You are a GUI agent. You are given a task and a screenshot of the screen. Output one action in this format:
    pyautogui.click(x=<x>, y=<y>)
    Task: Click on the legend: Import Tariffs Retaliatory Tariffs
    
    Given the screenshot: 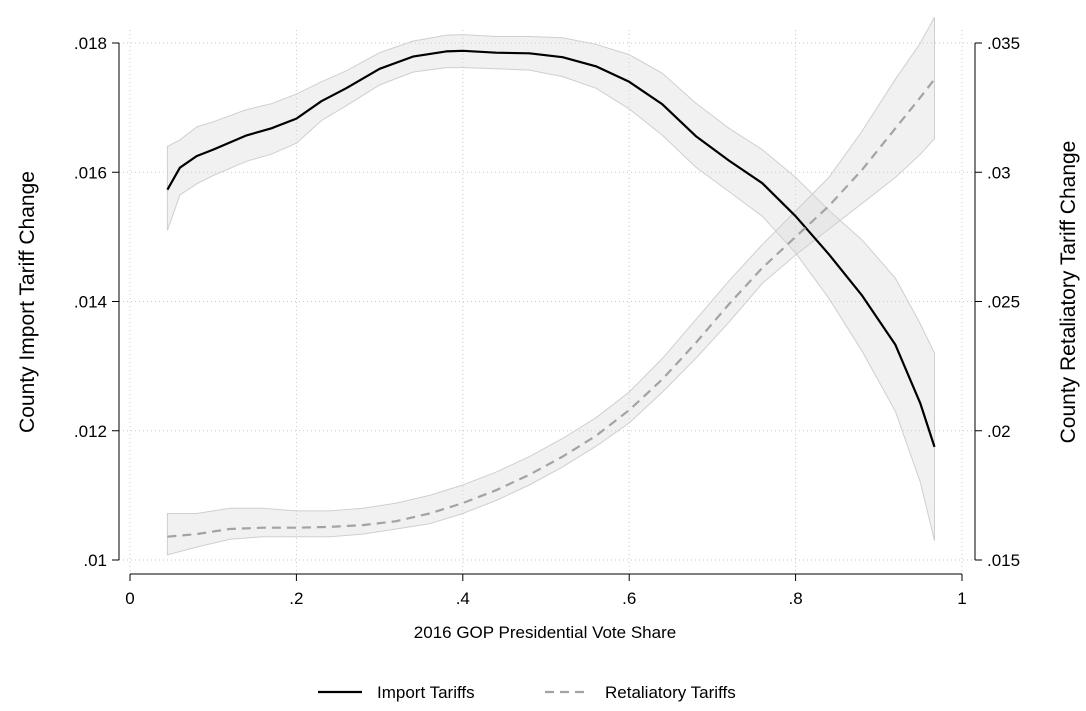 What is the action you would take?
    pyautogui.click(x=527, y=692)
    